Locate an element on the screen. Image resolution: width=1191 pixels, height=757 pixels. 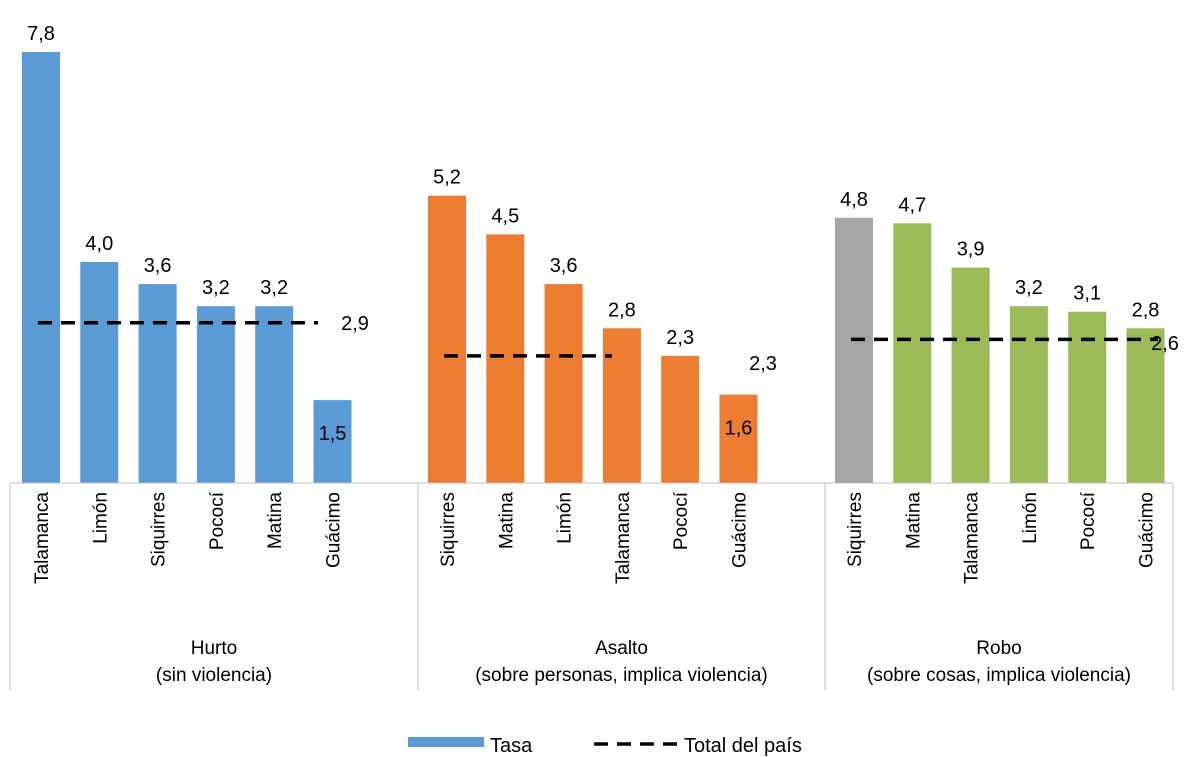
group-label: Robo is located at coordinates (998, 648).